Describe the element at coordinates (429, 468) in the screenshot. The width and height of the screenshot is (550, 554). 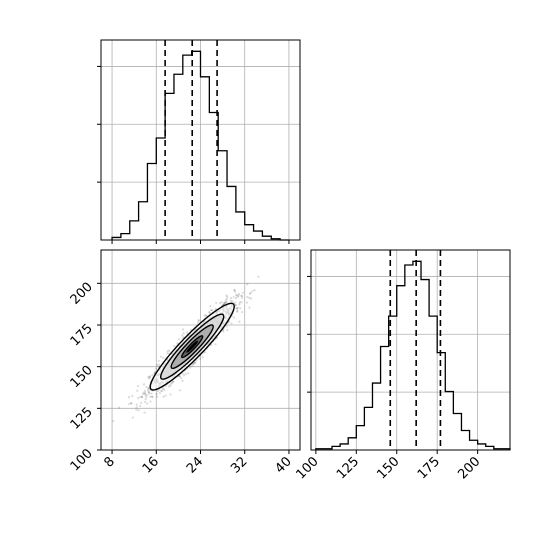
I see `x-tick-label: 175` at that location.